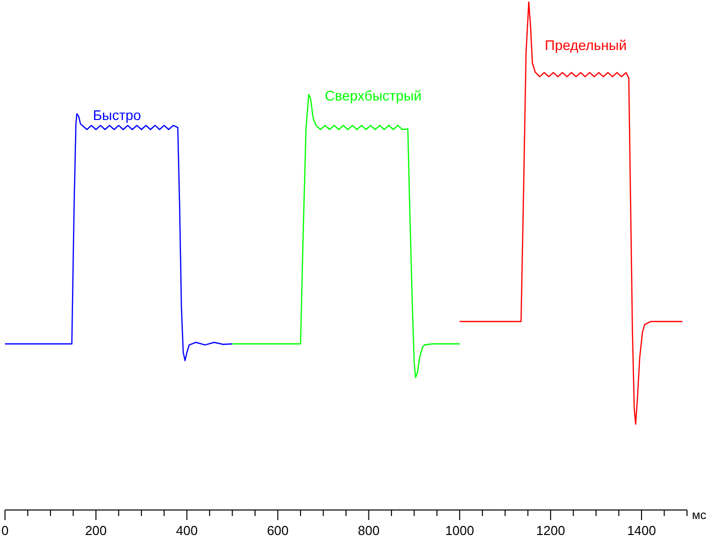 This screenshot has height=542, width=713. What do you see at coordinates (641, 530) in the screenshot?
I see `x-tick-label: 1400` at bounding box center [641, 530].